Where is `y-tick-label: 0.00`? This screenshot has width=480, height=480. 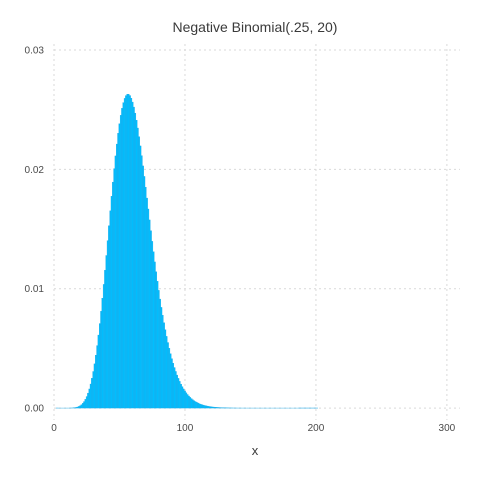
y-tick-label: 0.00 is located at coordinates (35, 409).